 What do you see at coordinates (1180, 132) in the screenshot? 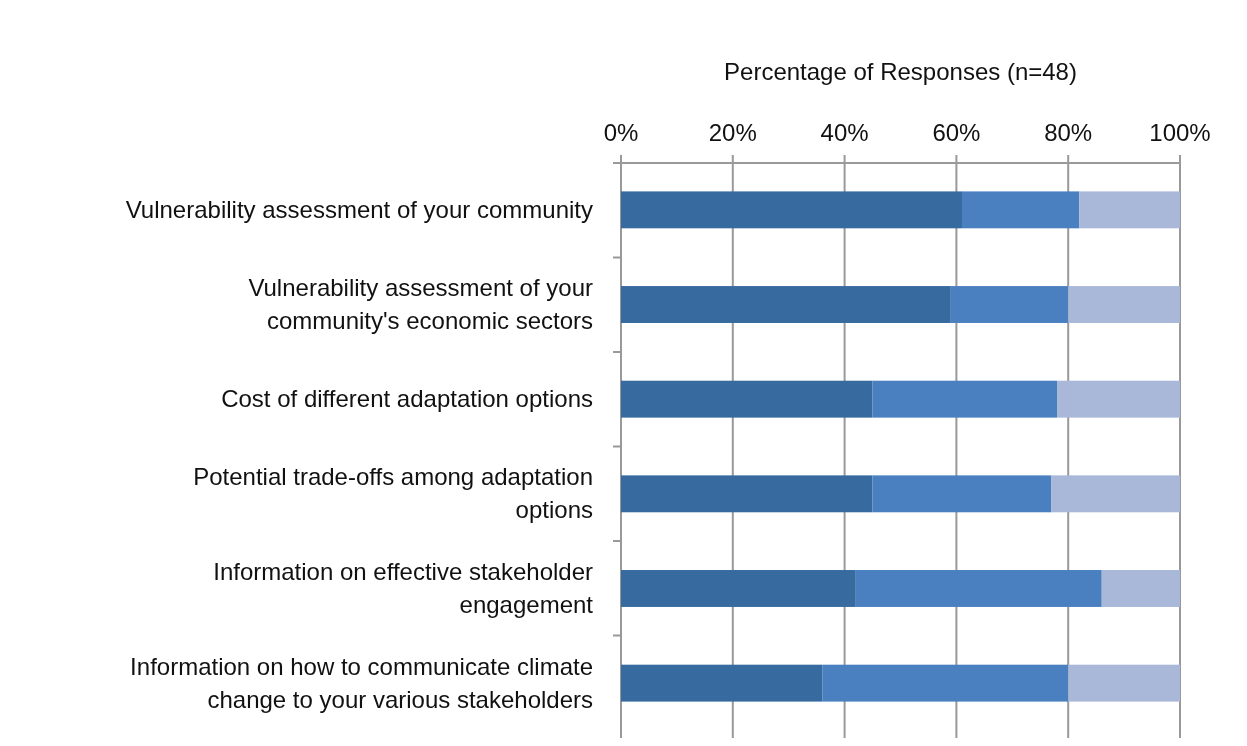
I see `x-tick-label: 100%` at bounding box center [1180, 132].